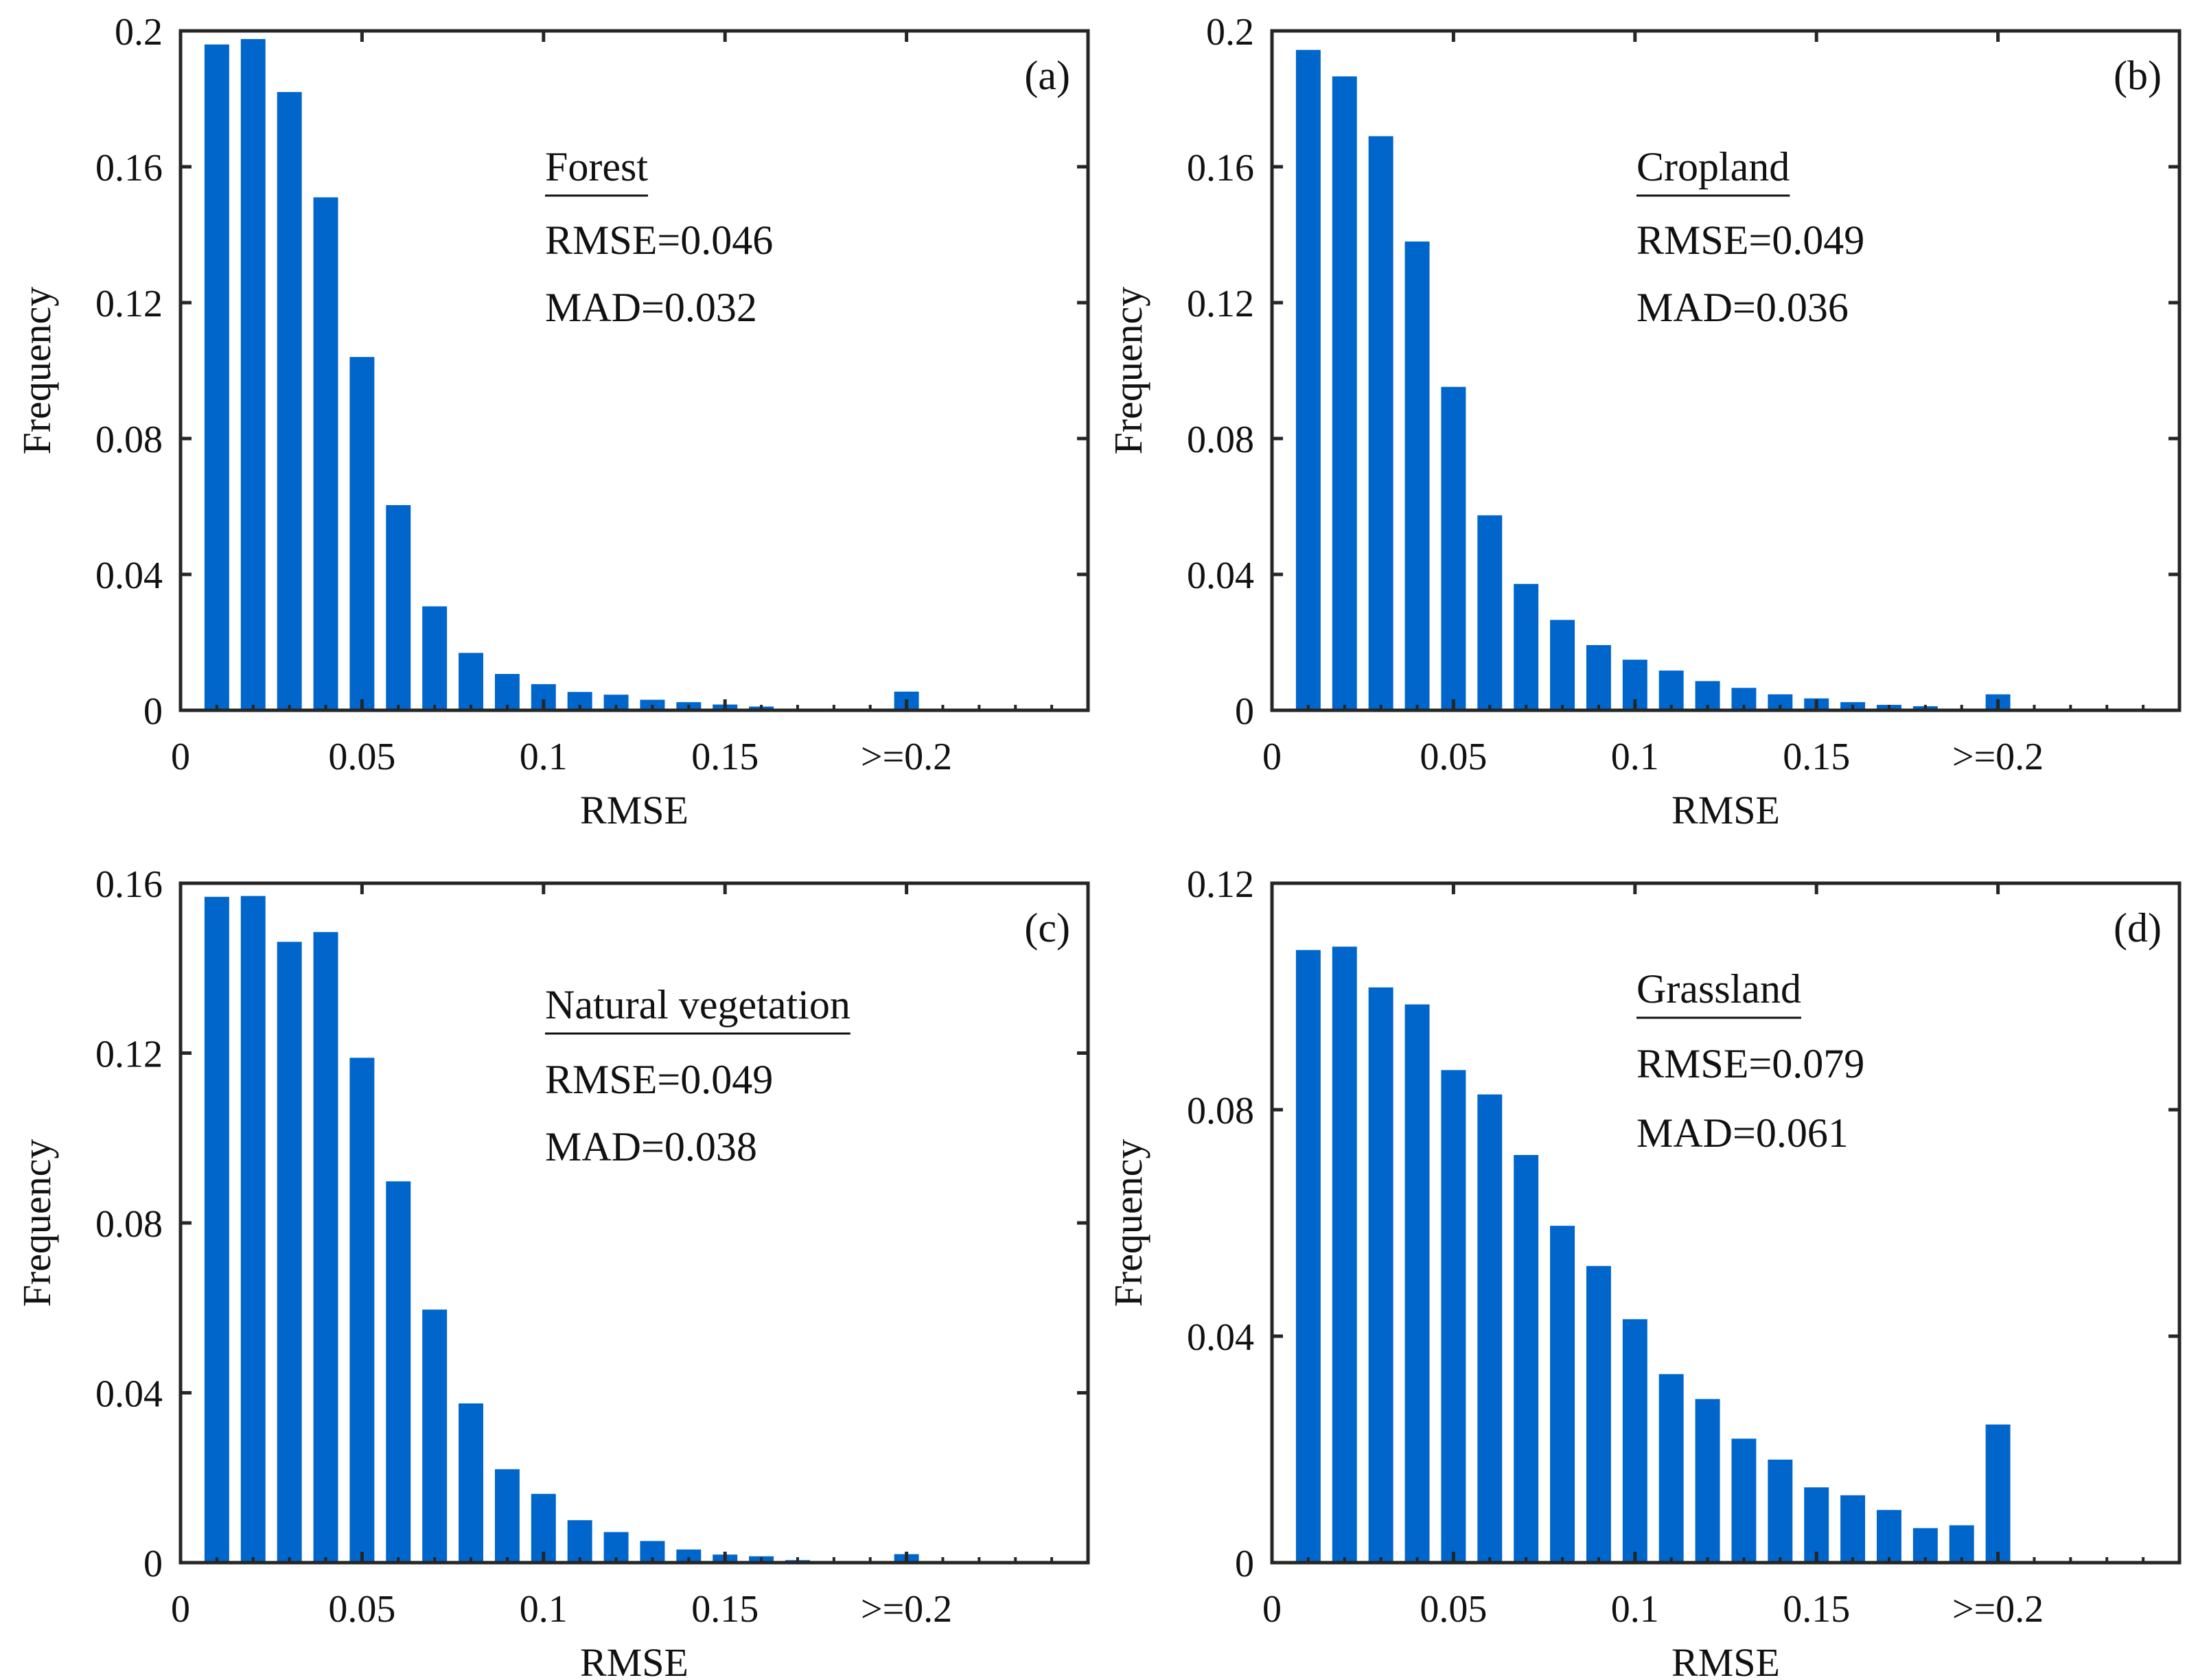 The height and width of the screenshot is (1680, 2198). Describe the element at coordinates (1047, 927) in the screenshot. I see `panel-label: (c)` at that location.